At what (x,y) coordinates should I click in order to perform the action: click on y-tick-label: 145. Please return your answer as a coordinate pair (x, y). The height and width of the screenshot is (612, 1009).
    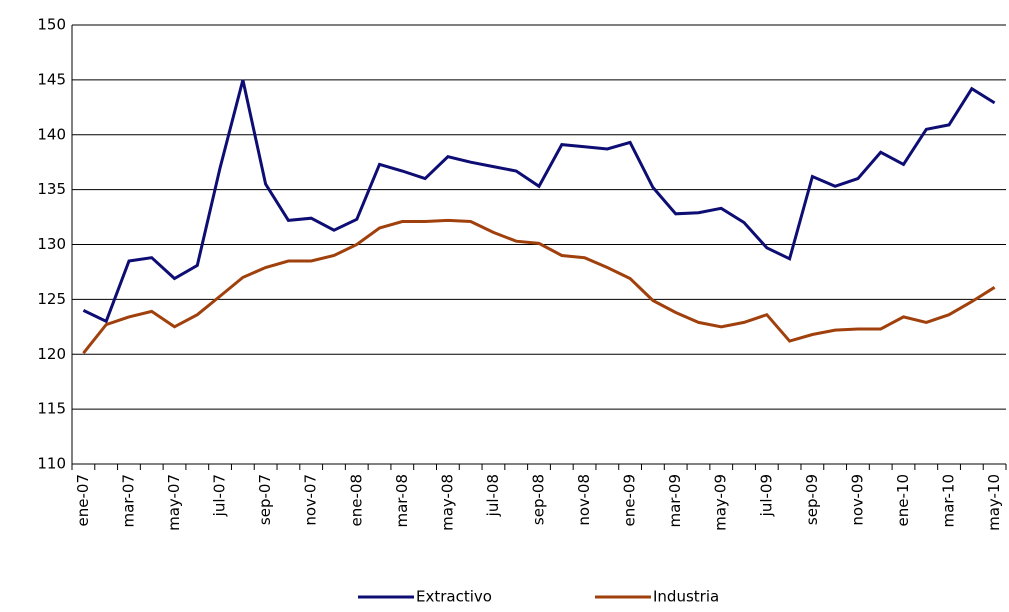
    Looking at the image, I should click on (51, 79).